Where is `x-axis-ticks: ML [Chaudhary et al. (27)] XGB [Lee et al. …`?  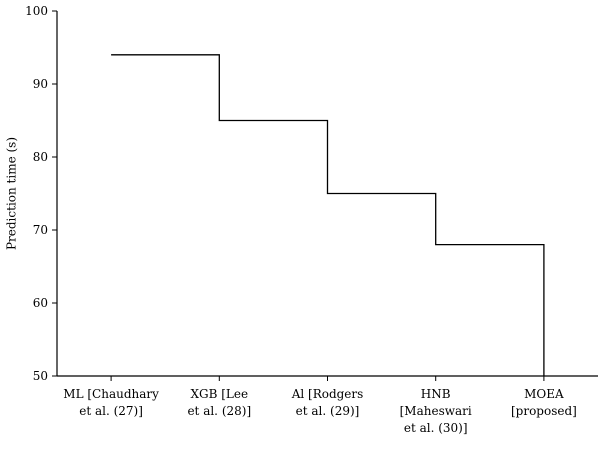 x-axis-ticks: ML [Chaudhary et al. (27)] XGB [Lee et al. … is located at coordinates (320, 405).